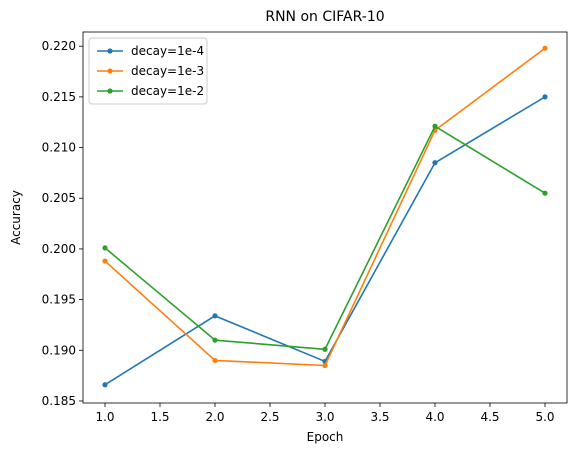 Image resolution: width=585 pixels, height=453 pixels. What do you see at coordinates (325, 437) in the screenshot?
I see `x-axis-label: Epoch` at bounding box center [325, 437].